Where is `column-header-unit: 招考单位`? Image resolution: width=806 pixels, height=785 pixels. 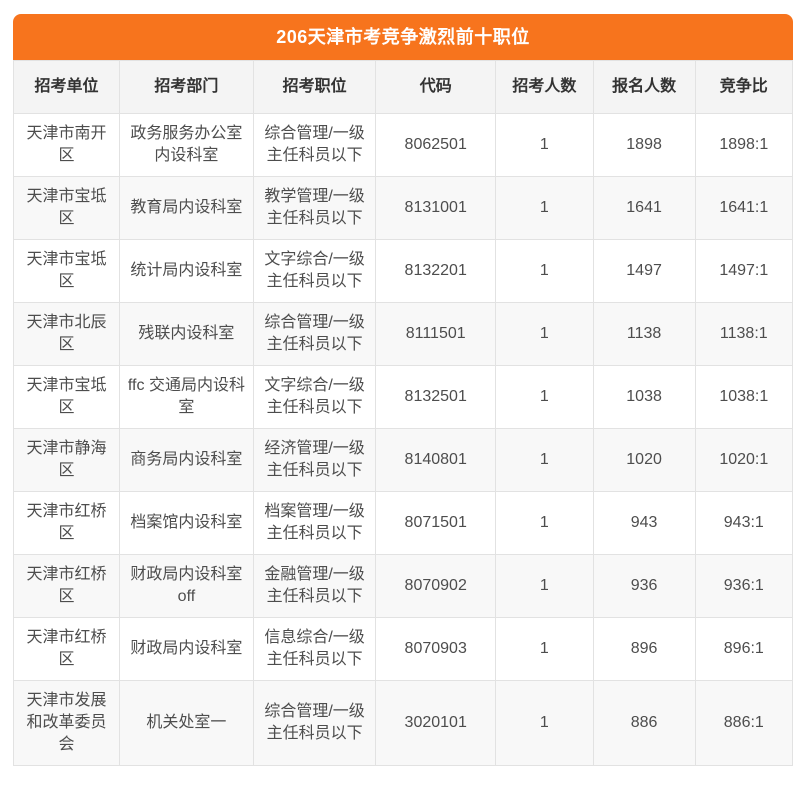 column-header-unit: 招考单位 is located at coordinates (66, 87).